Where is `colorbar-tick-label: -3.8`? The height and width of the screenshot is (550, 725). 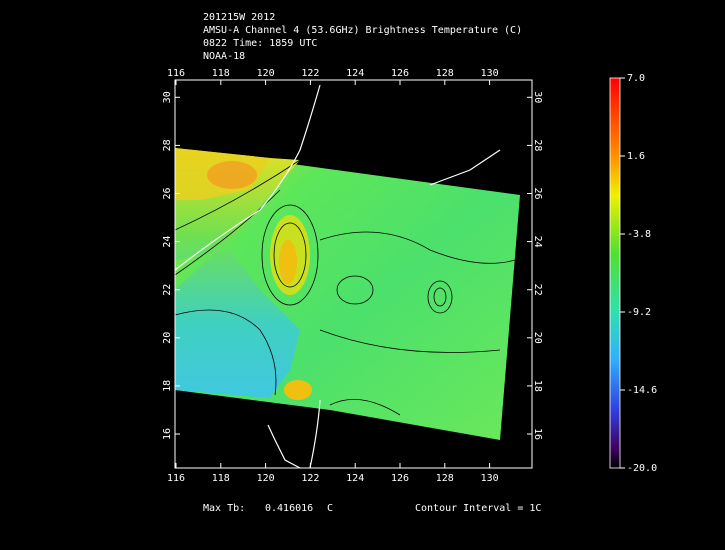
colorbar-tick-label: -3.8 is located at coordinates (639, 234).